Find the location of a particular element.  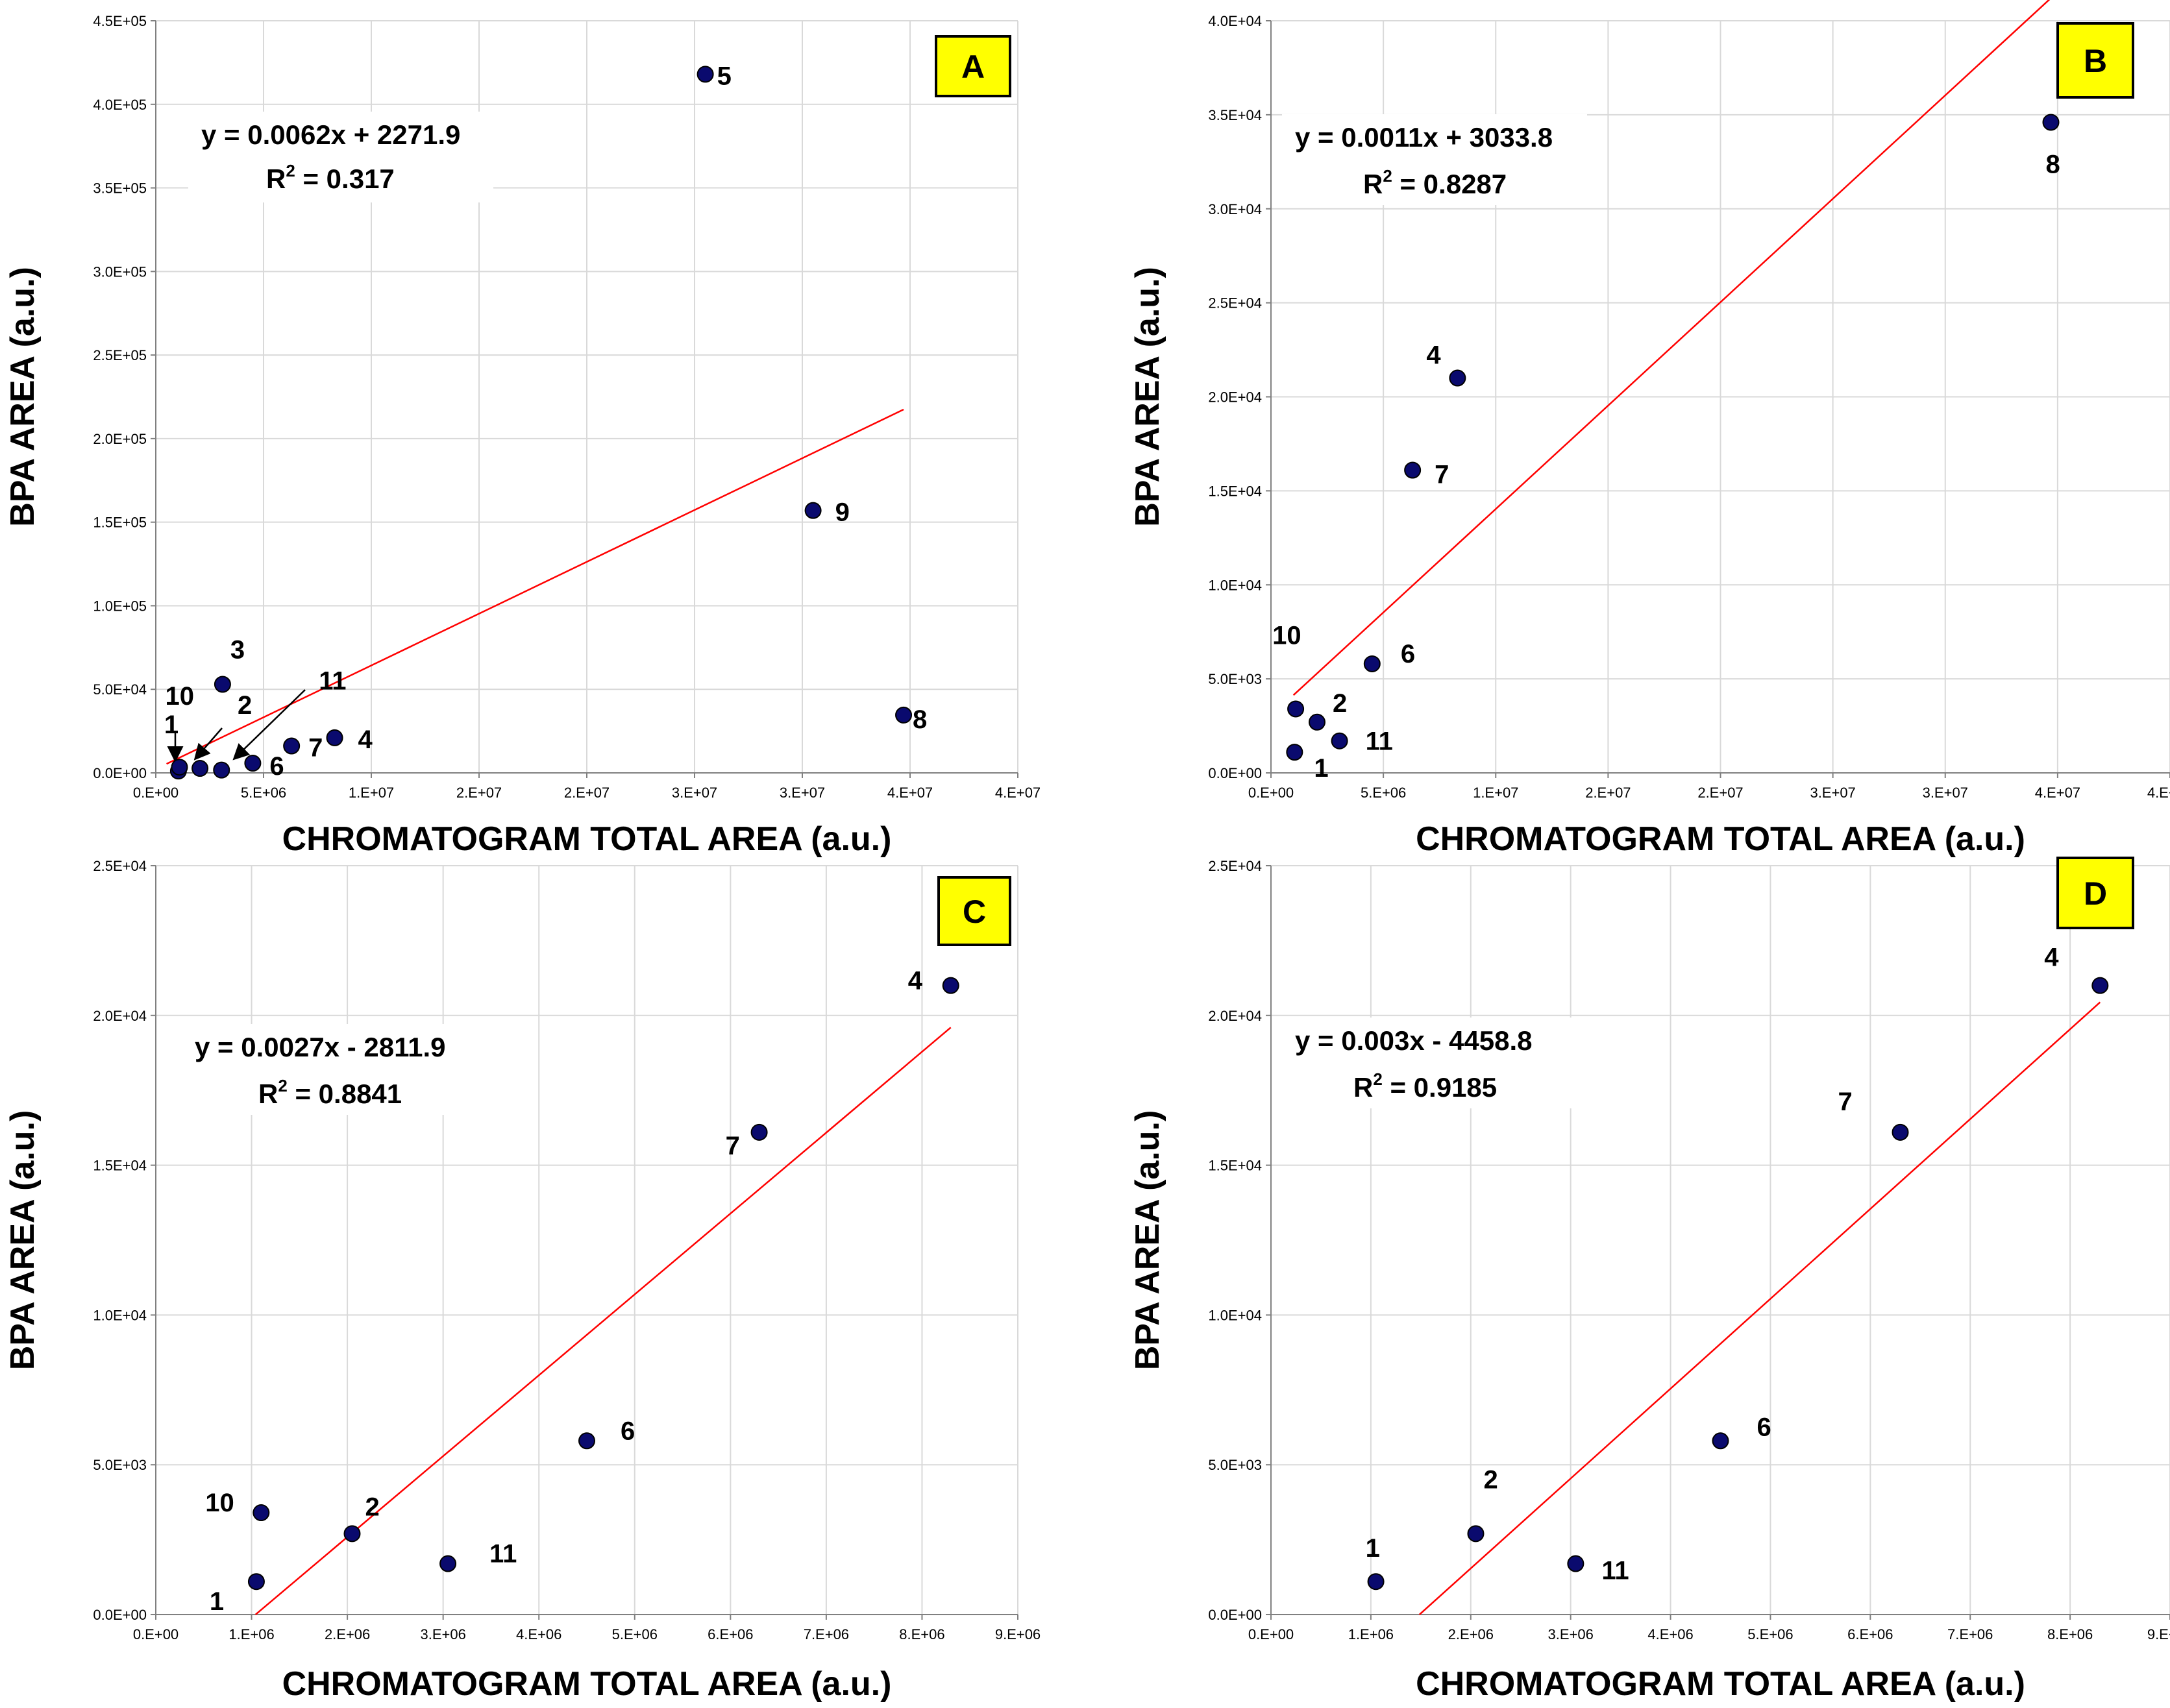

panel-a-x-tick-label: 1.E+07 is located at coordinates (371, 793).